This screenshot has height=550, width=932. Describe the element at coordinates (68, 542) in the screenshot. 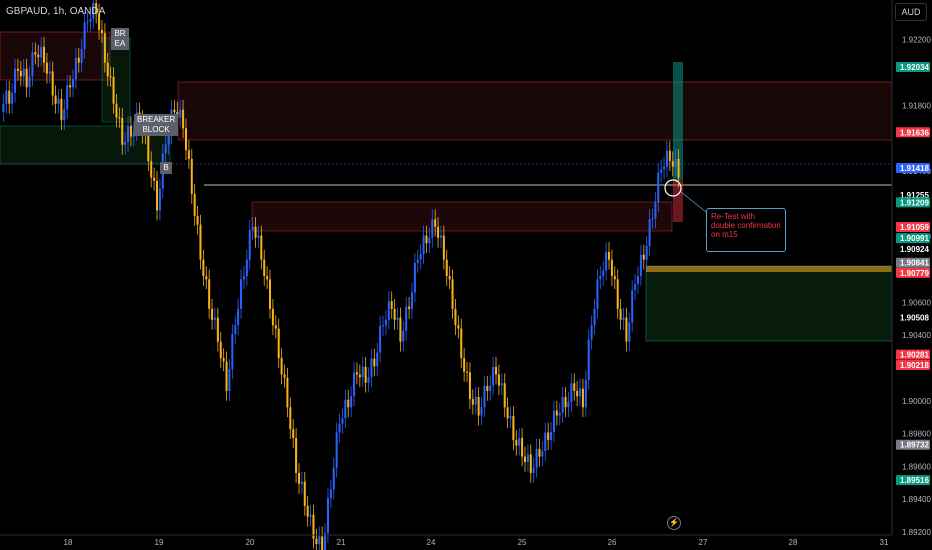

I see `time-tick-label: 18` at that location.